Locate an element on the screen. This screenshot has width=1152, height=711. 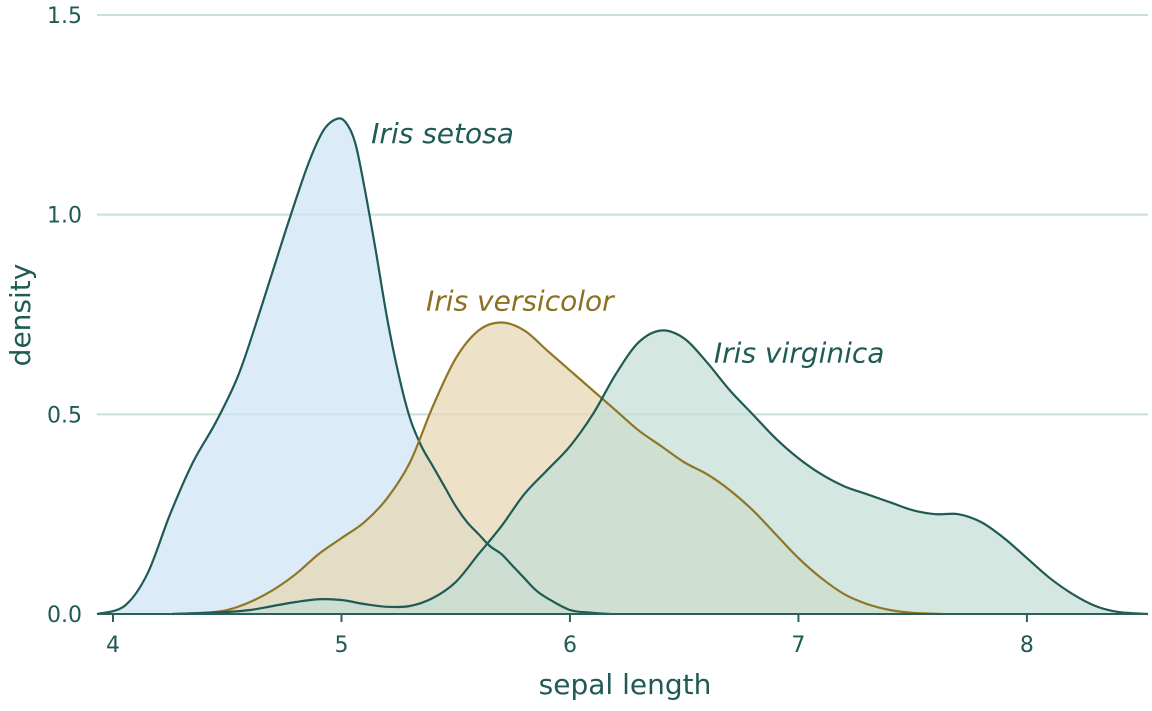
x-axis is located at coordinates (622, 617).